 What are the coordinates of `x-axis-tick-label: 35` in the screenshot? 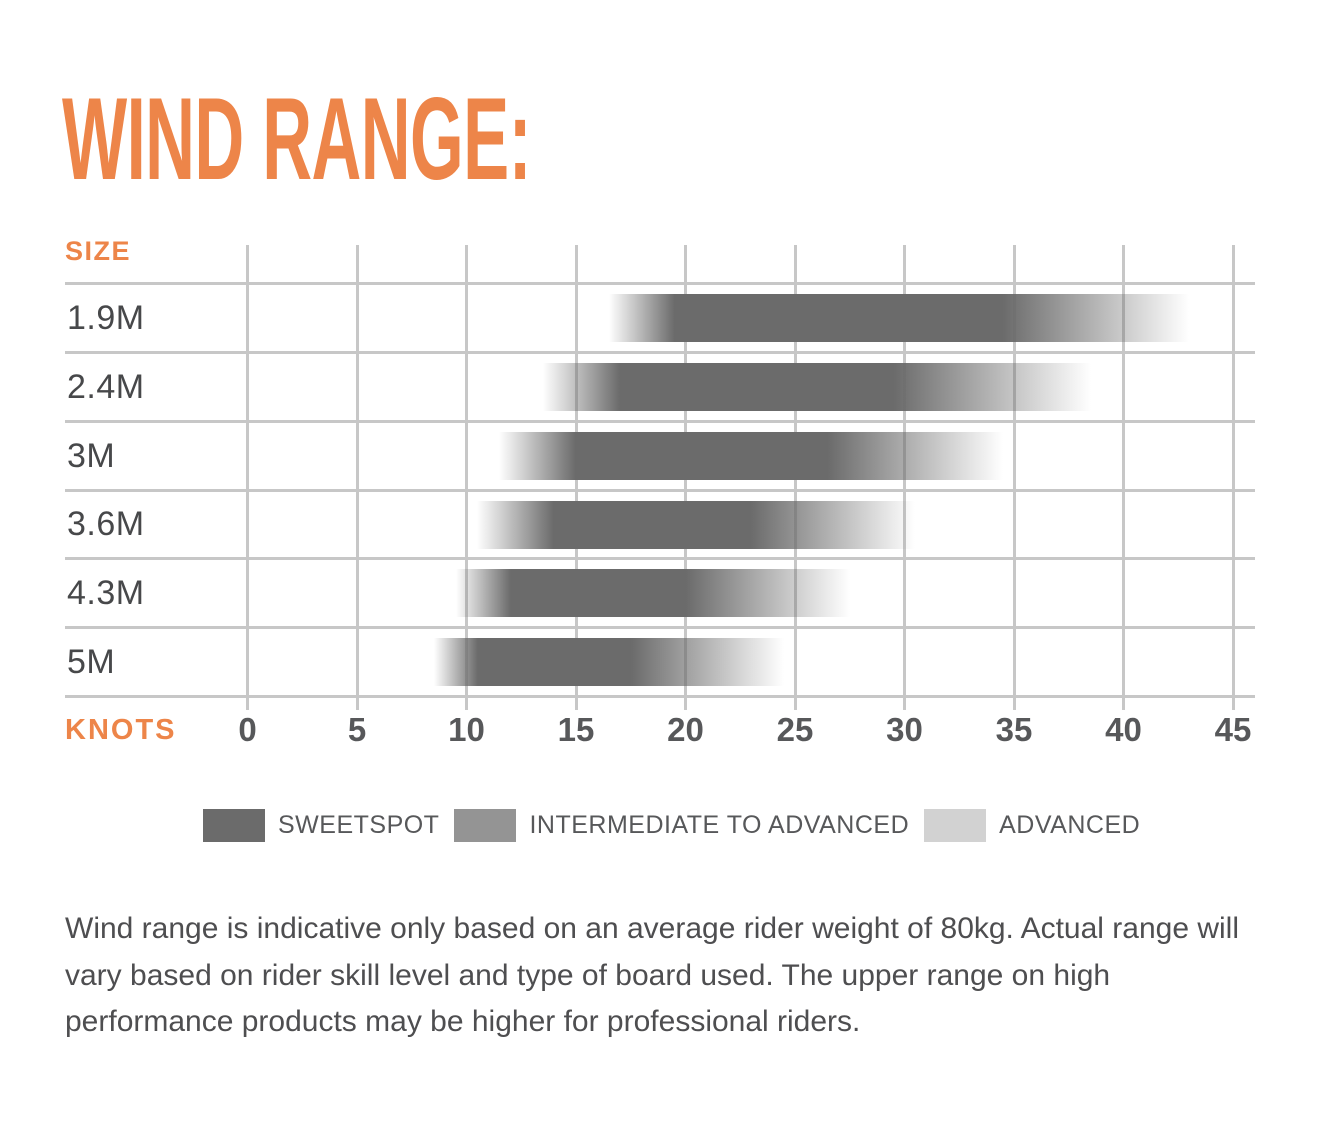 It's located at (1014, 729).